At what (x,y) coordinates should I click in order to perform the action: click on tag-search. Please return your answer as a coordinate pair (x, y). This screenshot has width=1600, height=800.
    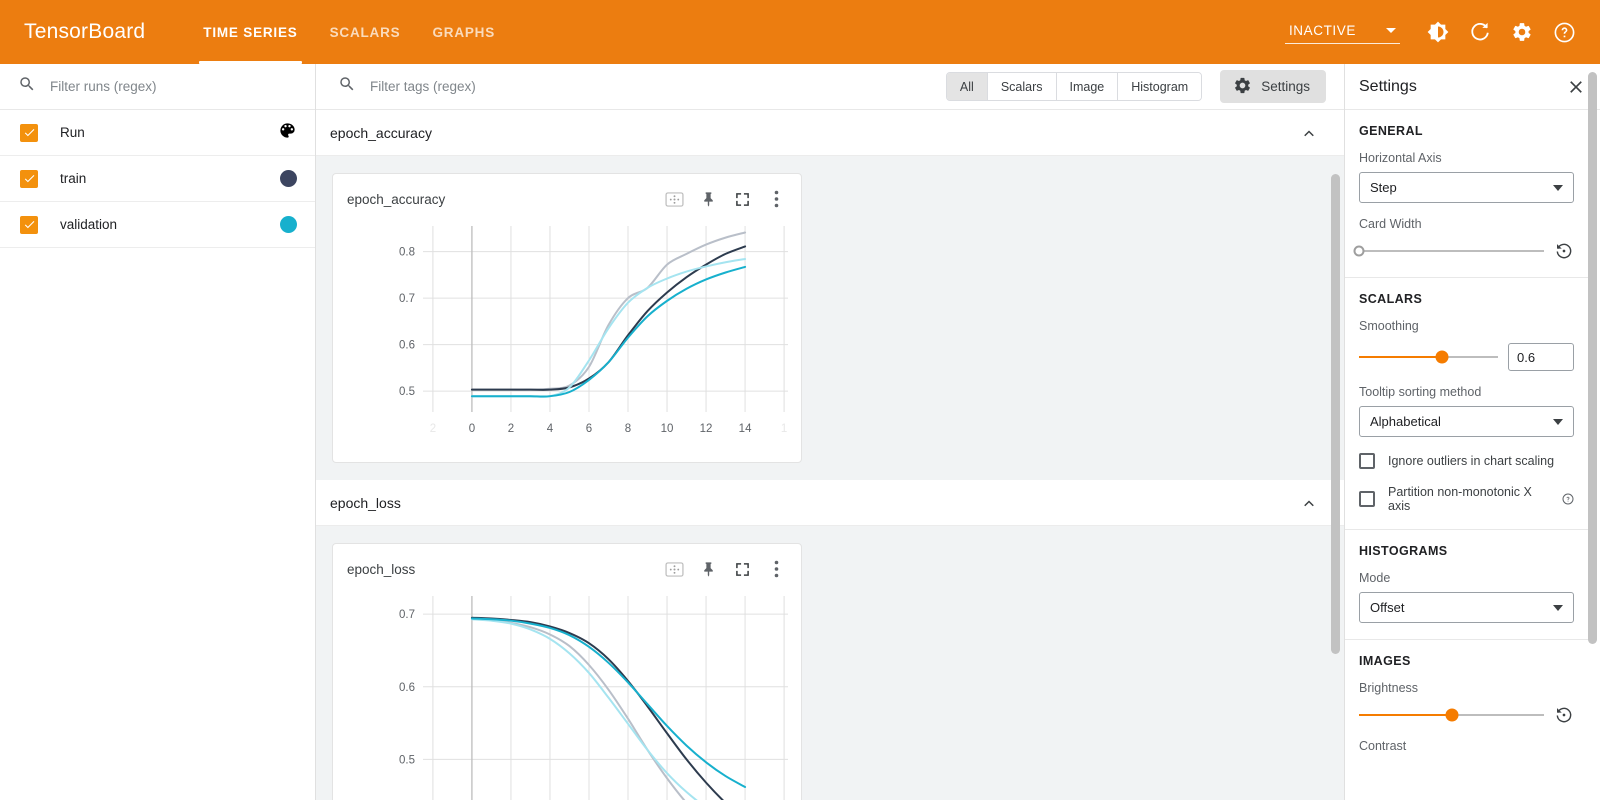
    Looking at the image, I should click on (642, 86).